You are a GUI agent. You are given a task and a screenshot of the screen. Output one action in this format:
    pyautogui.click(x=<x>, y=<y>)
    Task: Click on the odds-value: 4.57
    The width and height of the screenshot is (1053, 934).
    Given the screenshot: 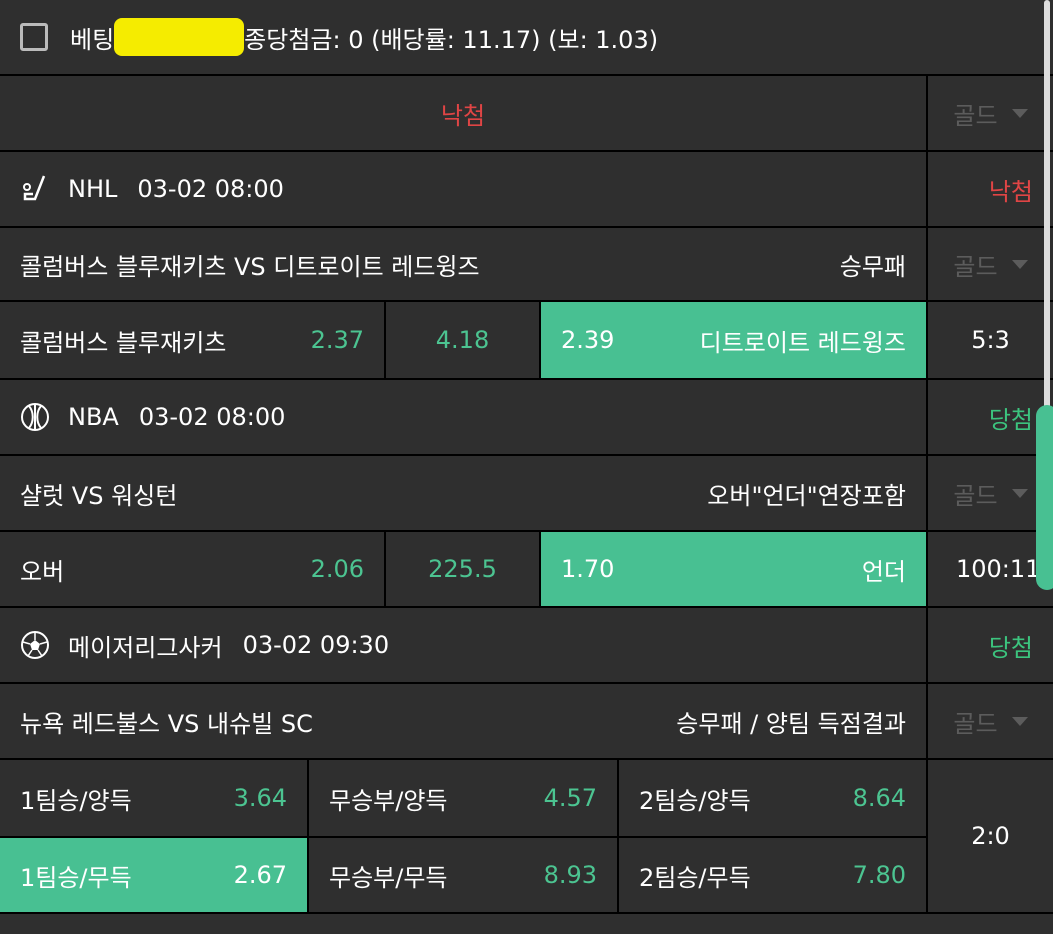 What is the action you would take?
    pyautogui.click(x=570, y=798)
    